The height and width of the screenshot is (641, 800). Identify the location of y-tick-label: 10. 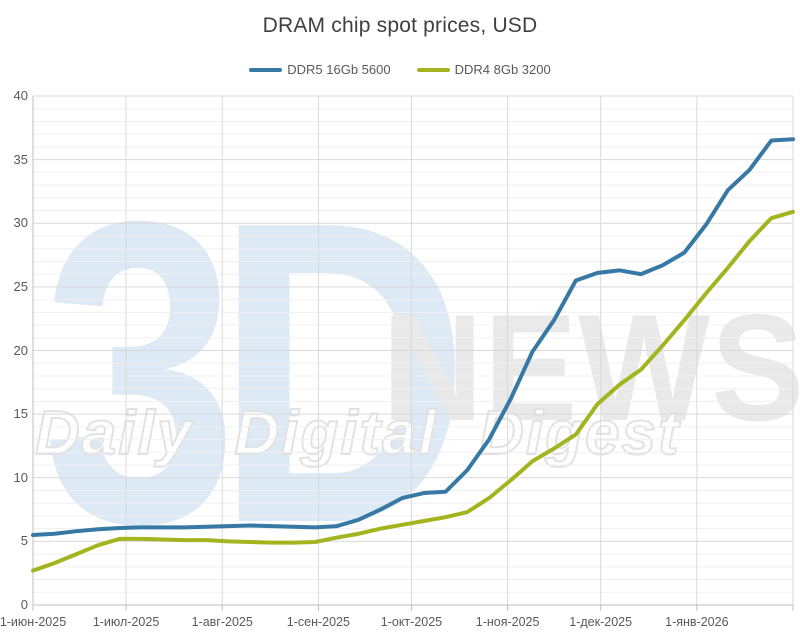
(20, 477).